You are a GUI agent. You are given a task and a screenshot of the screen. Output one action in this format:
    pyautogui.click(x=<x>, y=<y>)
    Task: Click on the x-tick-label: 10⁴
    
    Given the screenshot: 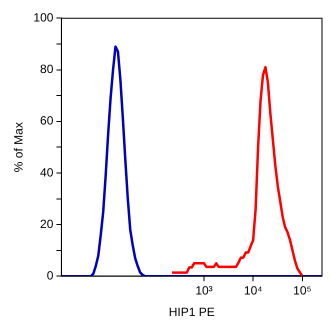 What is the action you would take?
    pyautogui.click(x=253, y=291)
    